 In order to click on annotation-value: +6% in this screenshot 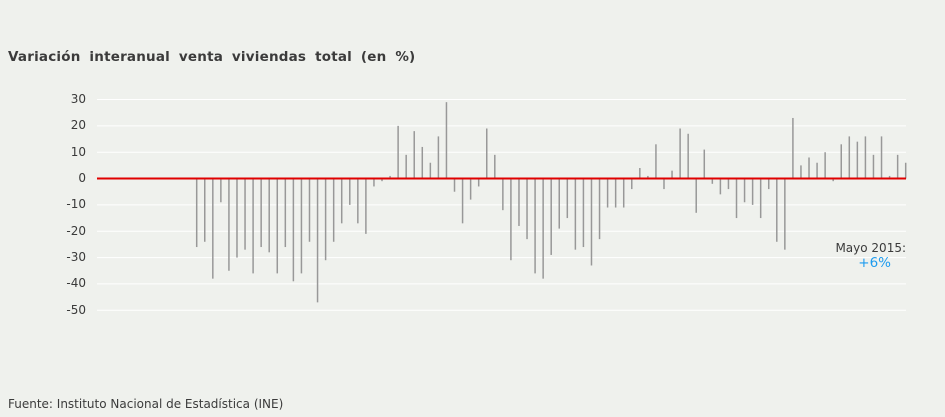, I will do `click(874, 263)`.